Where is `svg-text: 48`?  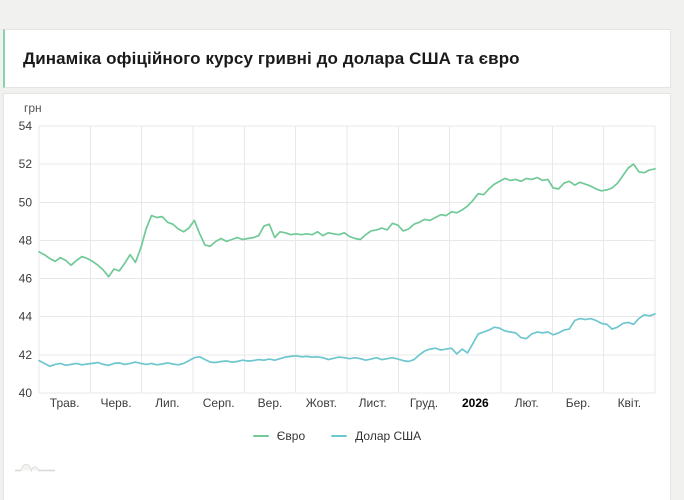
svg-text: 48 is located at coordinates (26, 240).